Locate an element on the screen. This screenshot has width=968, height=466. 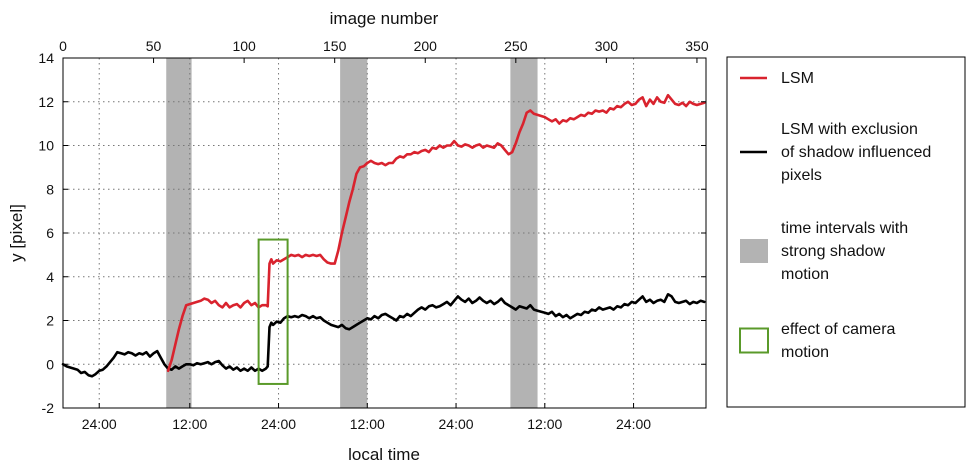
bottom-axis-label: local time is located at coordinates (384, 454).